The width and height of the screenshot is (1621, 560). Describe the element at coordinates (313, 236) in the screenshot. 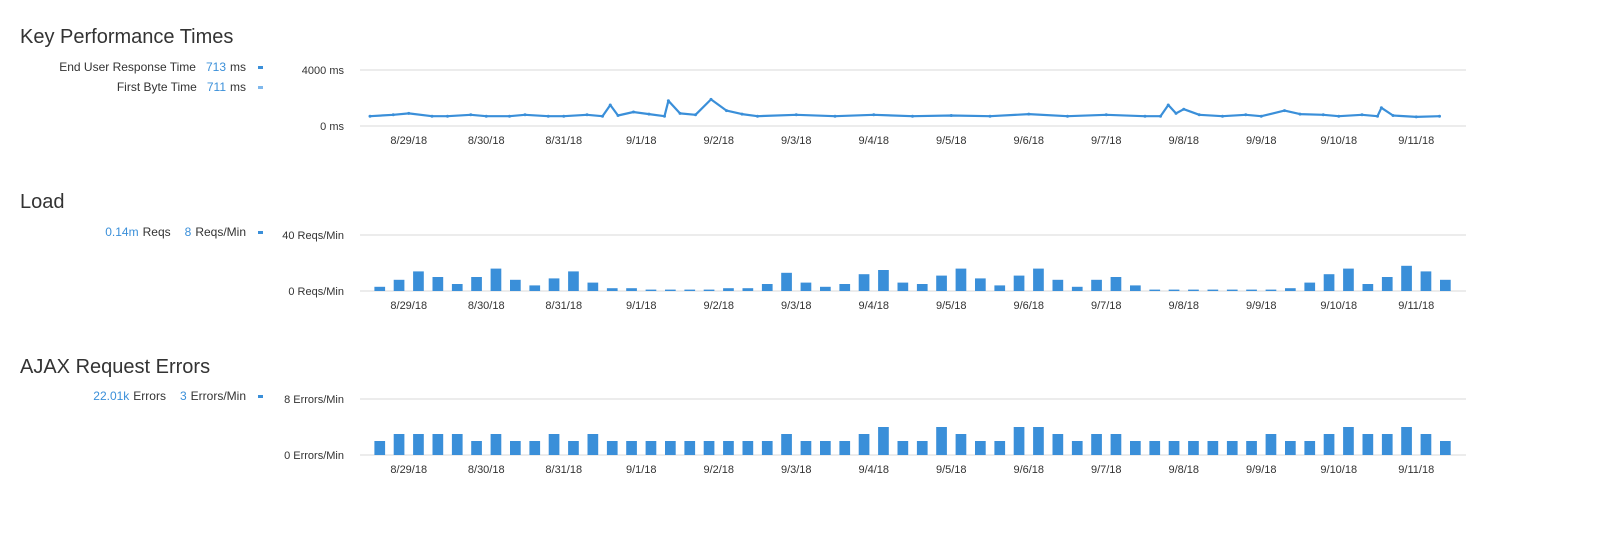

I see `y-tick-label: 40 Reqs/Min` at that location.